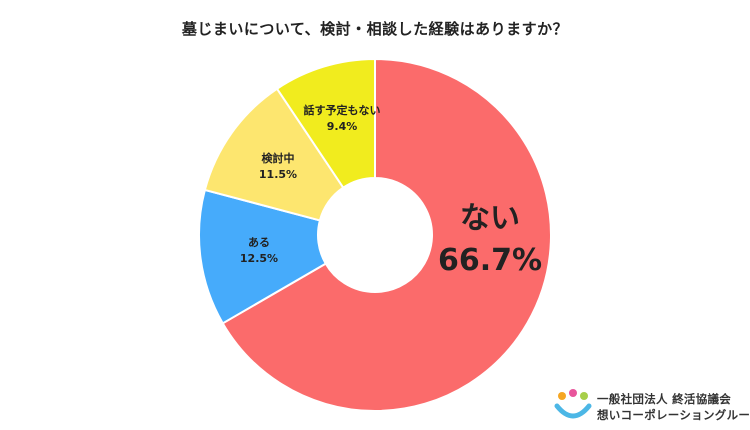  I want to click on slice-value-2: 11.5%, so click(278, 174).